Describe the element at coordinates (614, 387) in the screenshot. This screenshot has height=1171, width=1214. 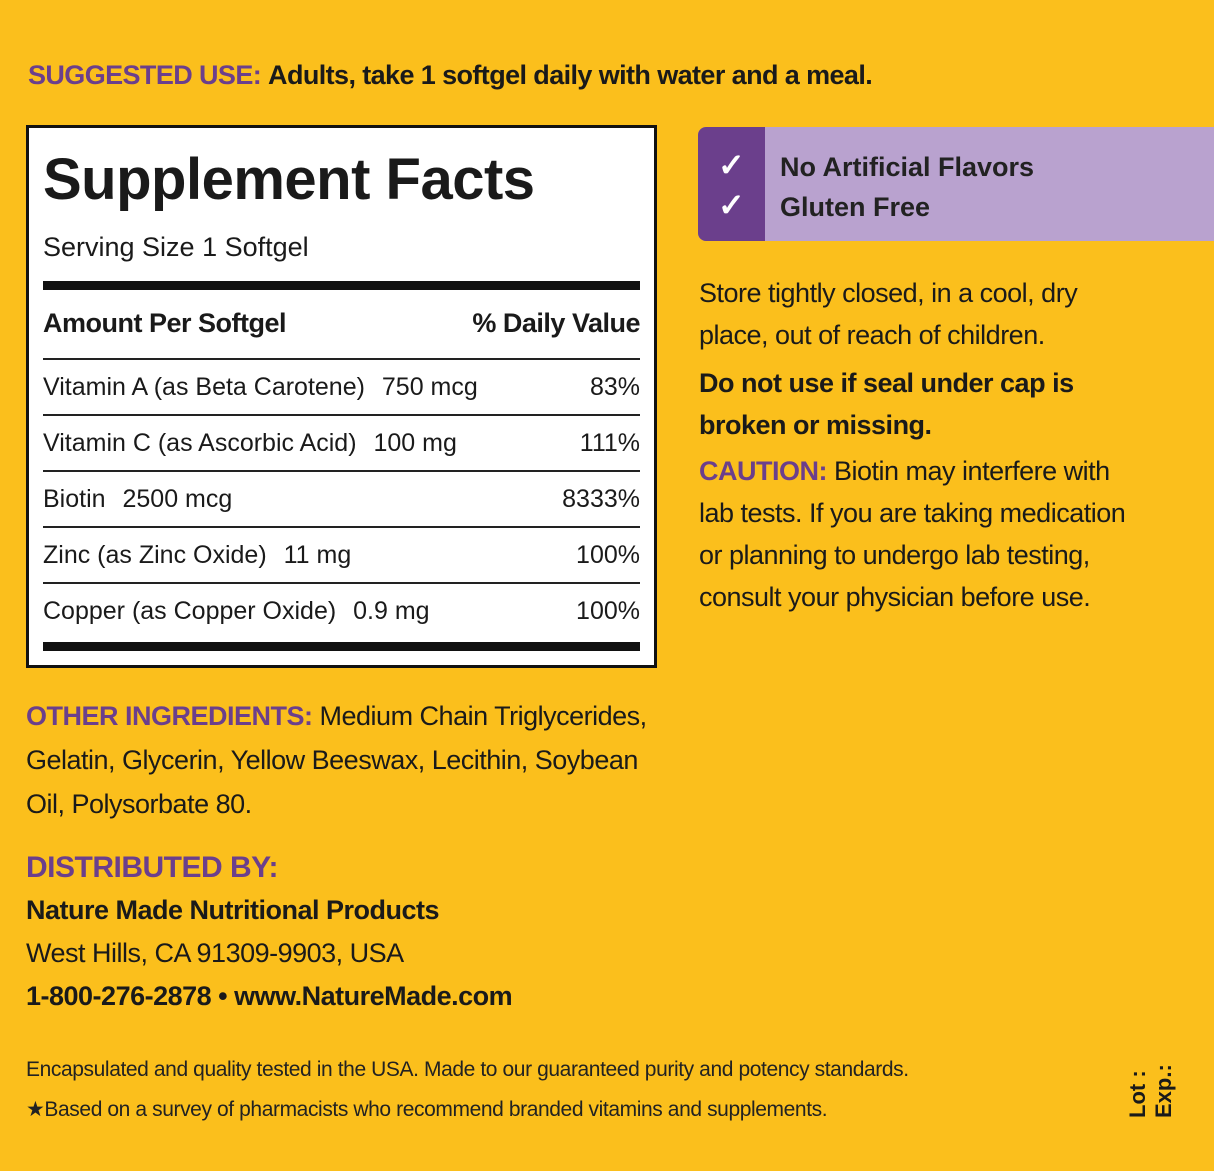
I see `daily-value: 83%` at that location.